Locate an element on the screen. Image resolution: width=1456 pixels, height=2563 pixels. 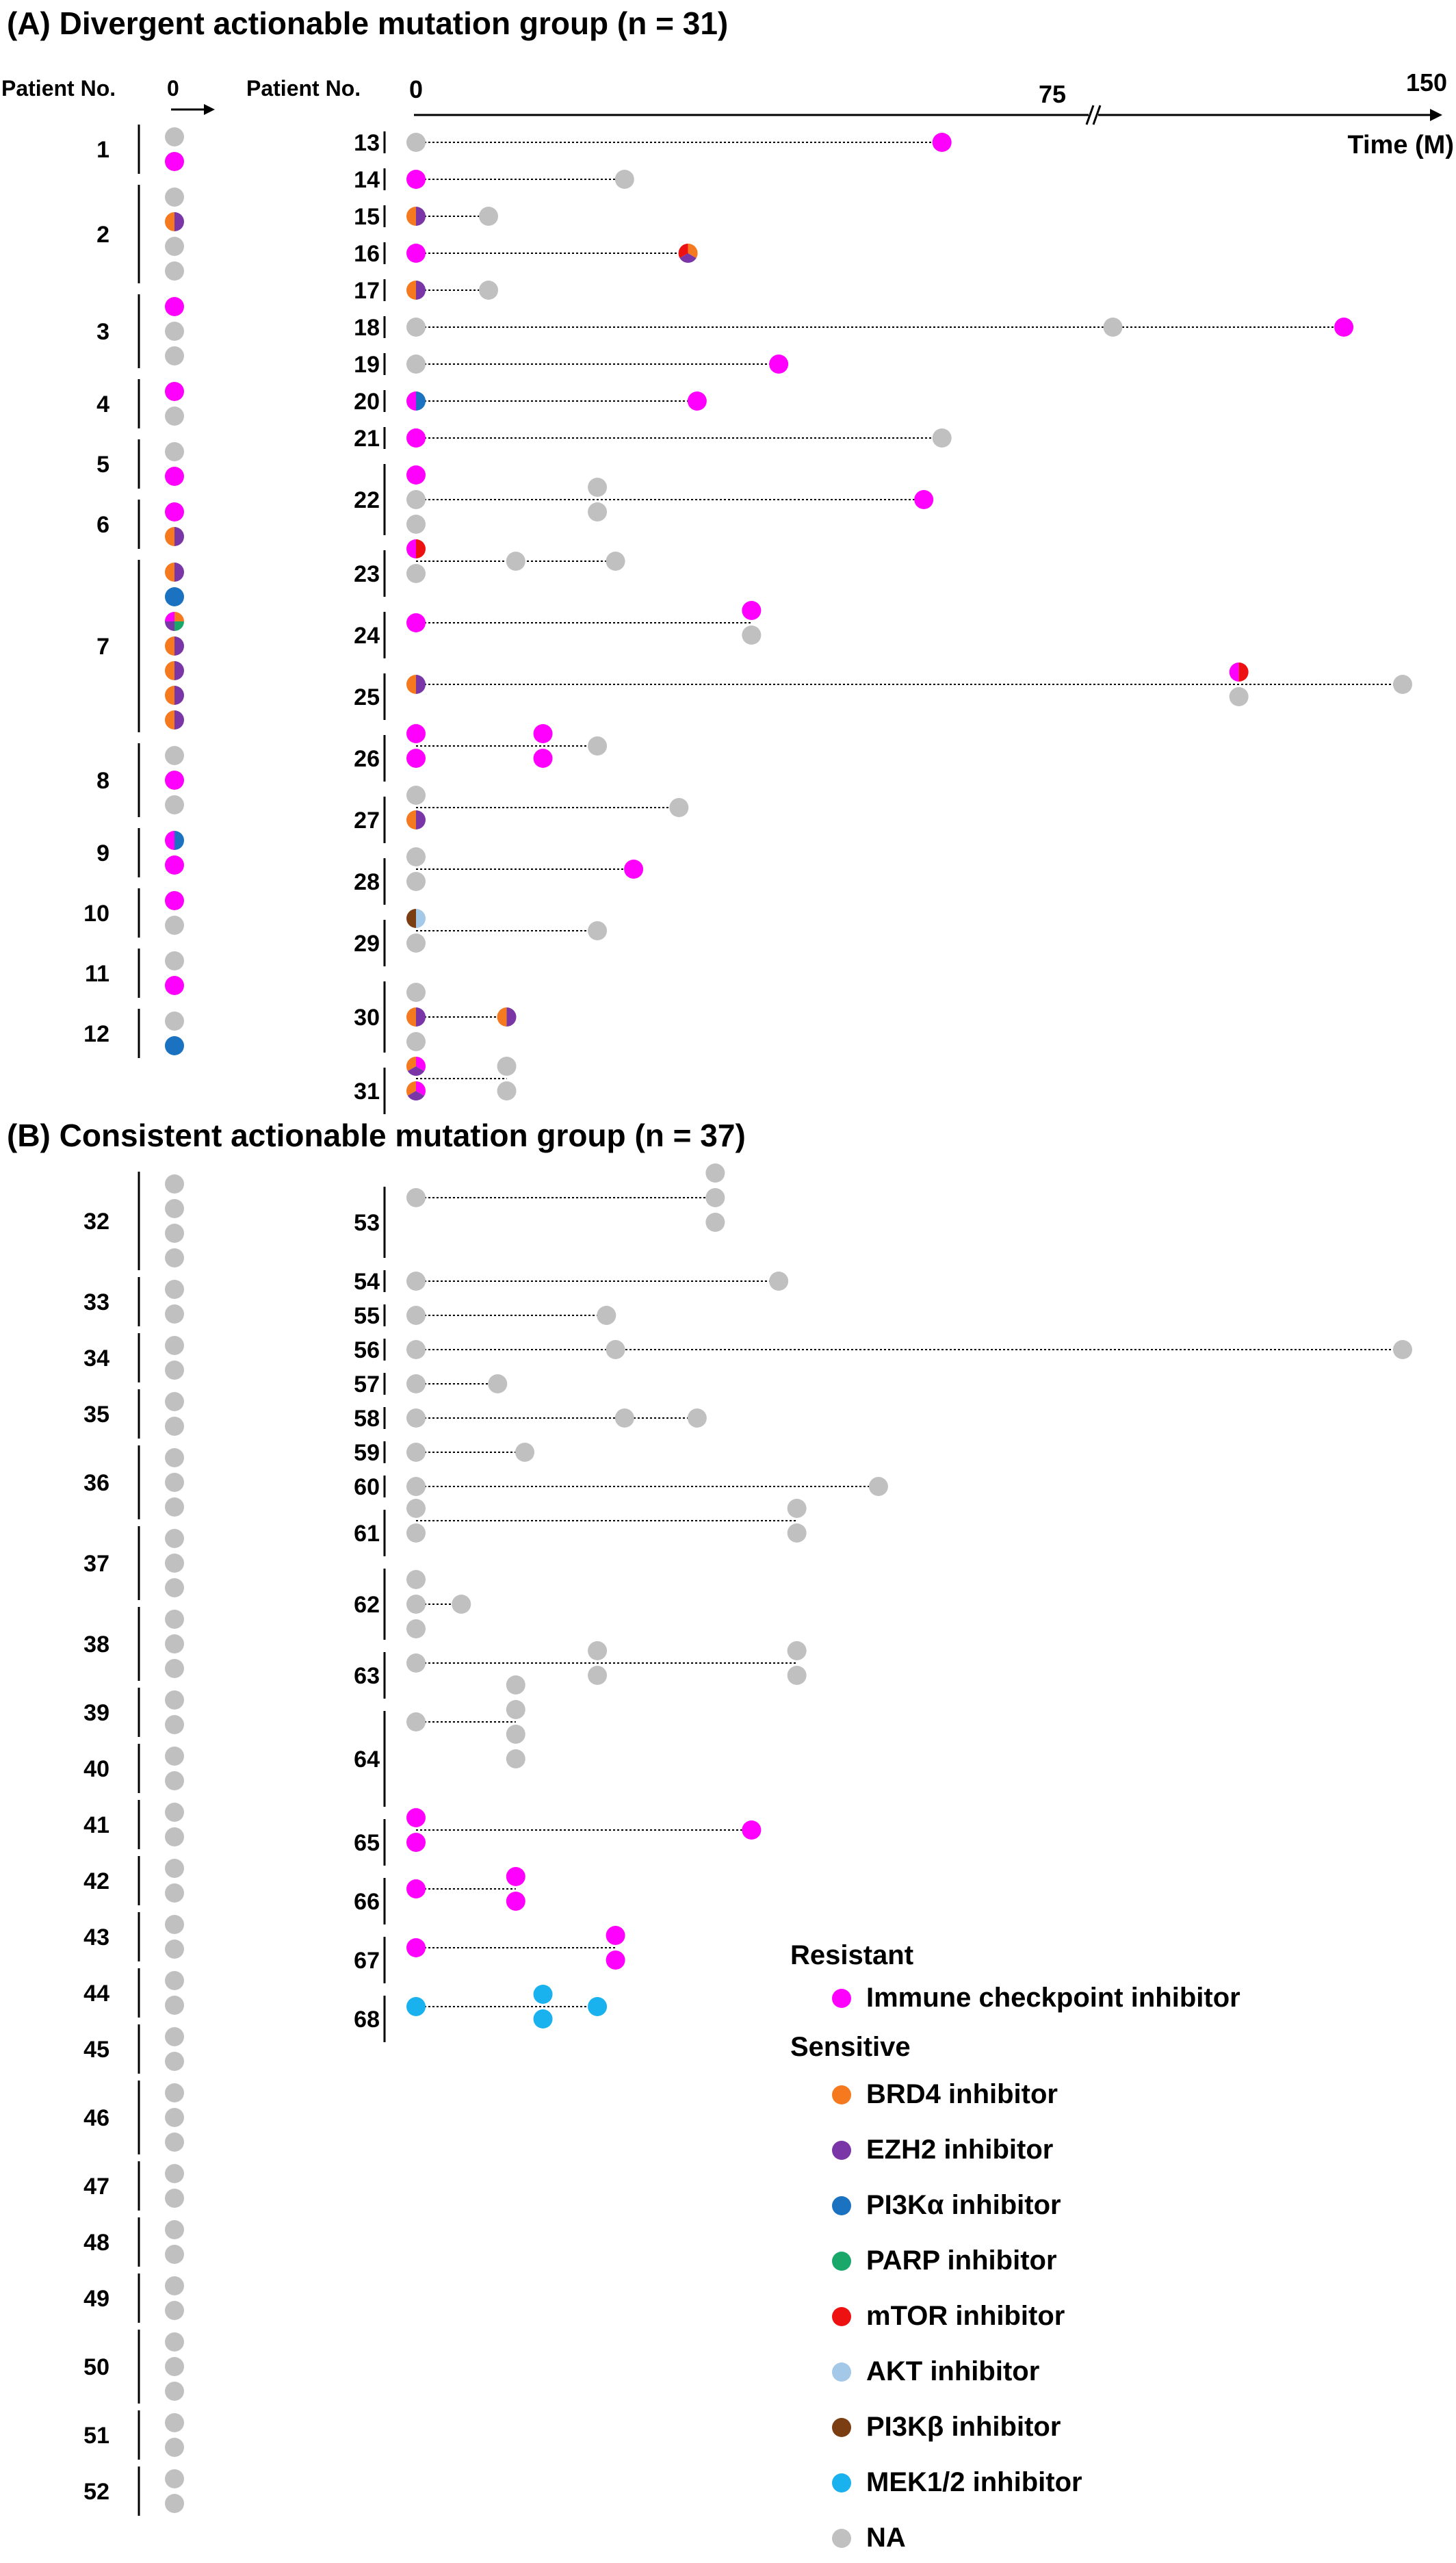
right-patient-label-55: 55 is located at coordinates (367, 1316).